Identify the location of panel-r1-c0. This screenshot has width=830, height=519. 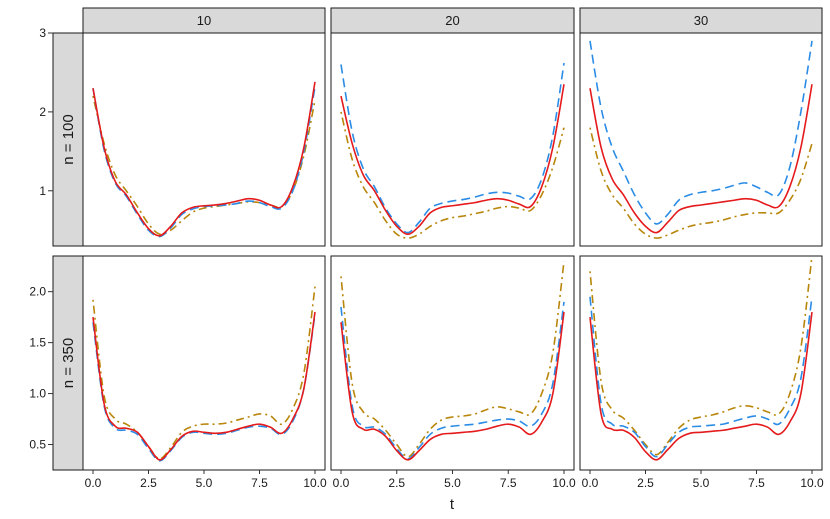
(204, 363).